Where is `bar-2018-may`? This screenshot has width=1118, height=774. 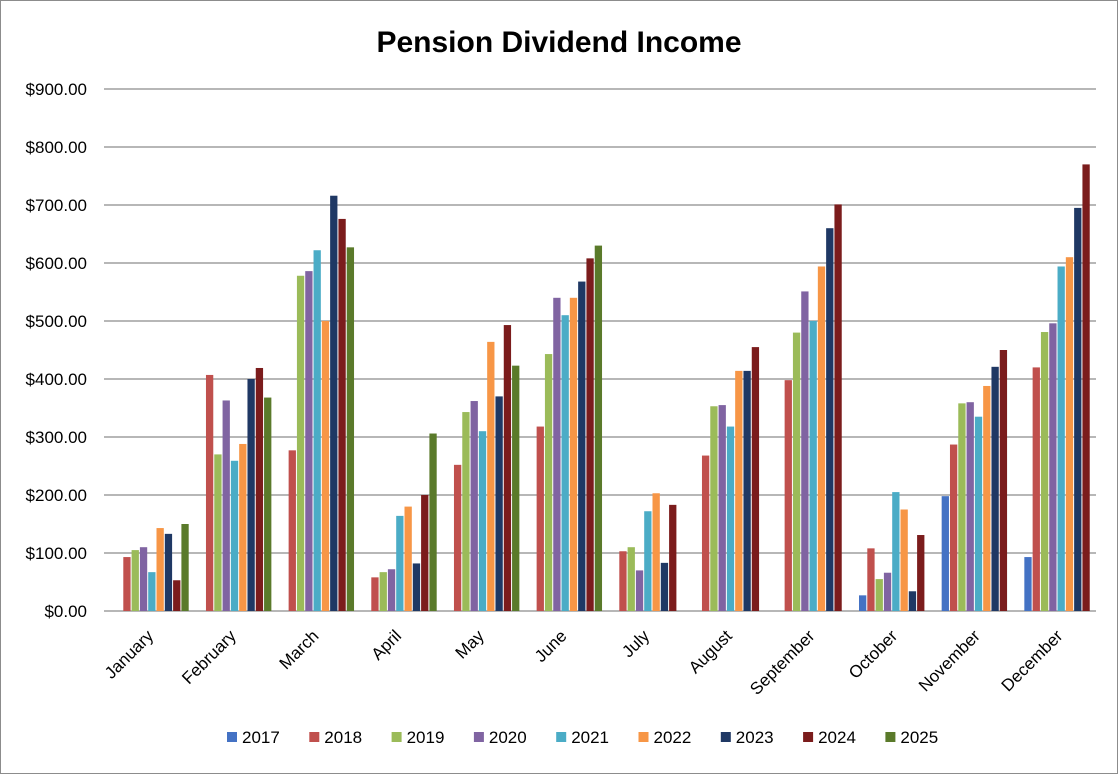
bar-2018-may is located at coordinates (457, 537).